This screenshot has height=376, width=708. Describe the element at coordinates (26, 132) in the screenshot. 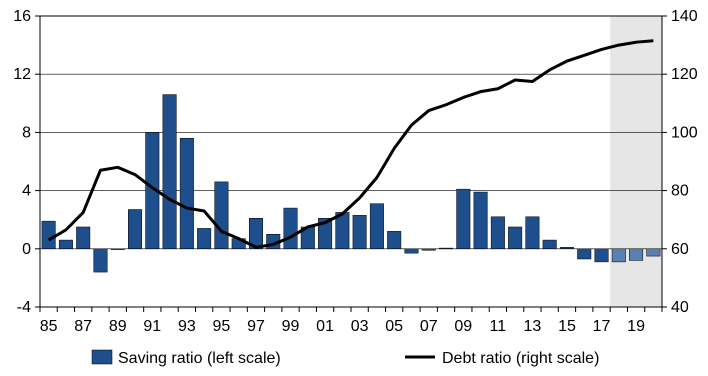

I see `left-tick-label: 8` at that location.